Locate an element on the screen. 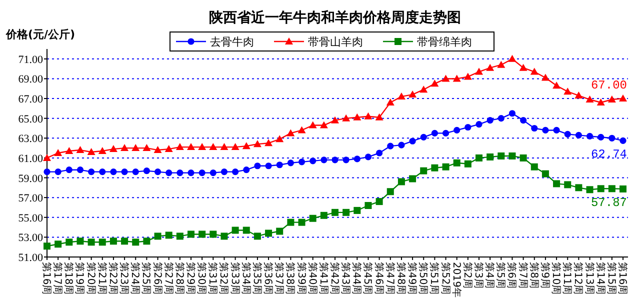  y-tick-label: 51.00 is located at coordinates (31, 258).